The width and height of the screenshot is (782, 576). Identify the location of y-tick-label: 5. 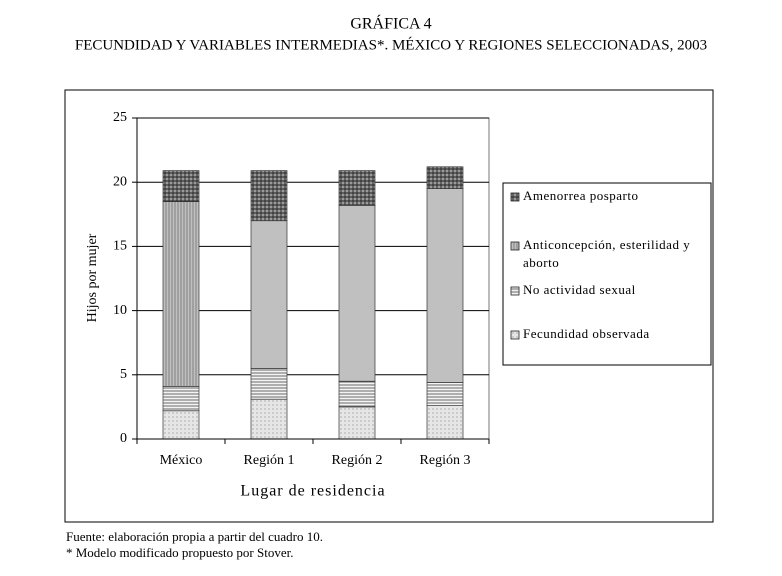
(123, 374).